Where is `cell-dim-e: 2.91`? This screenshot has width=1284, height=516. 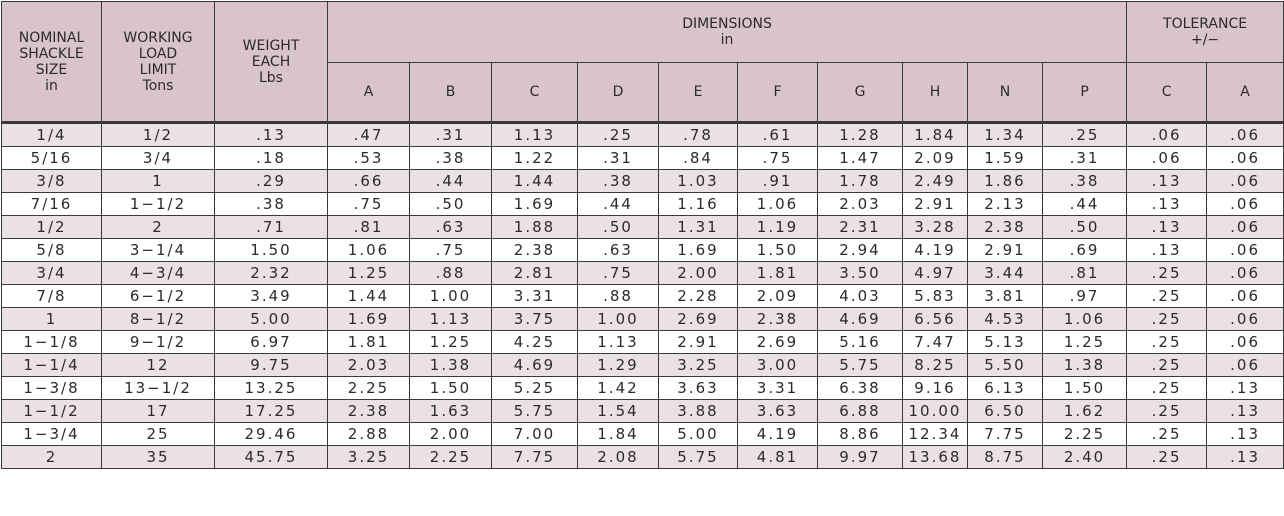 cell-dim-e: 2.91 is located at coordinates (698, 342).